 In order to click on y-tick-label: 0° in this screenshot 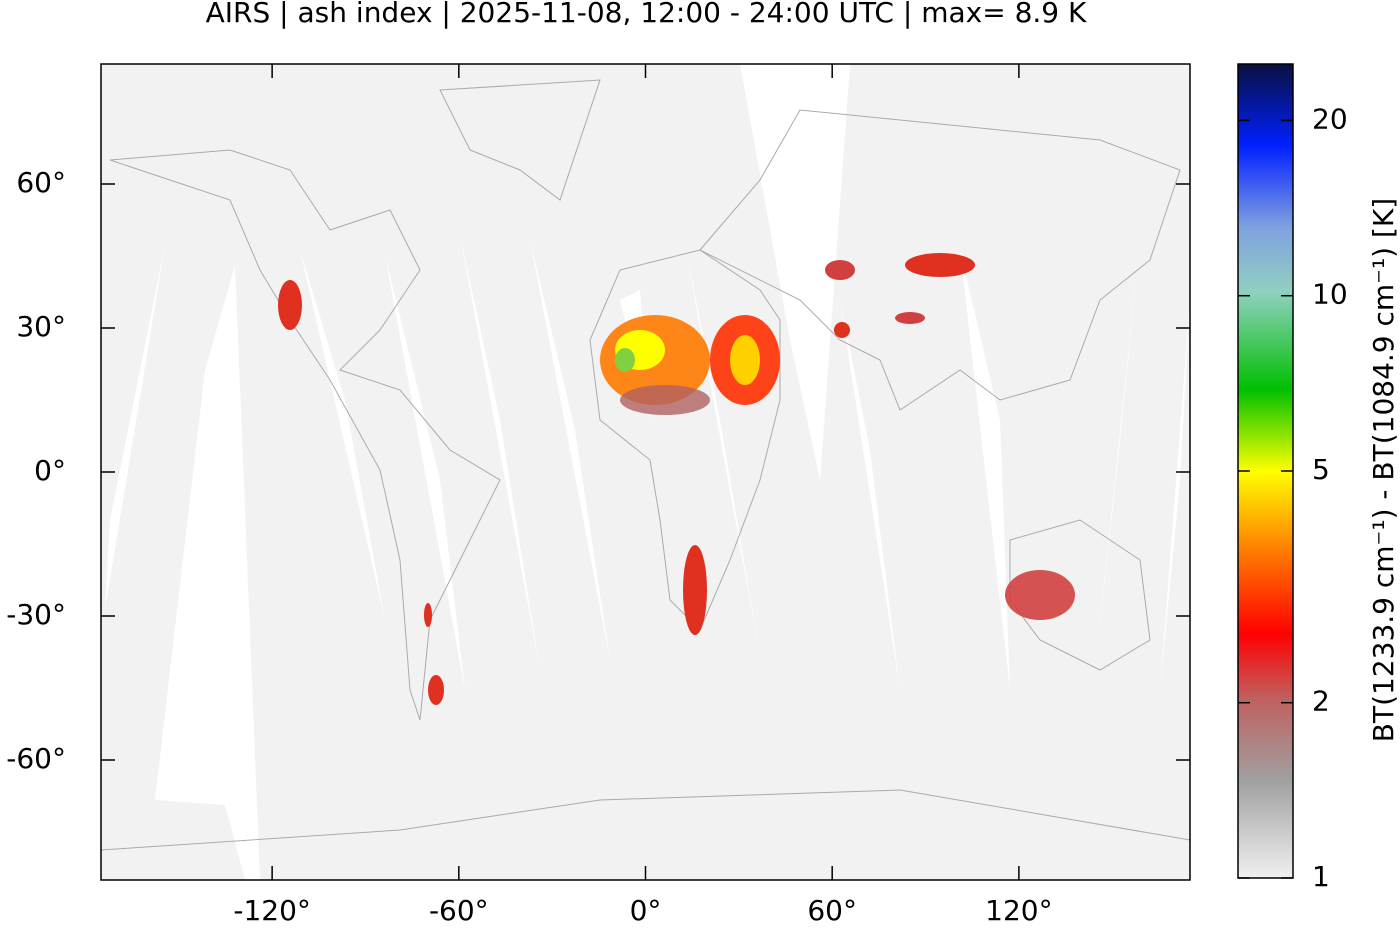, I will do `click(50, 470)`.